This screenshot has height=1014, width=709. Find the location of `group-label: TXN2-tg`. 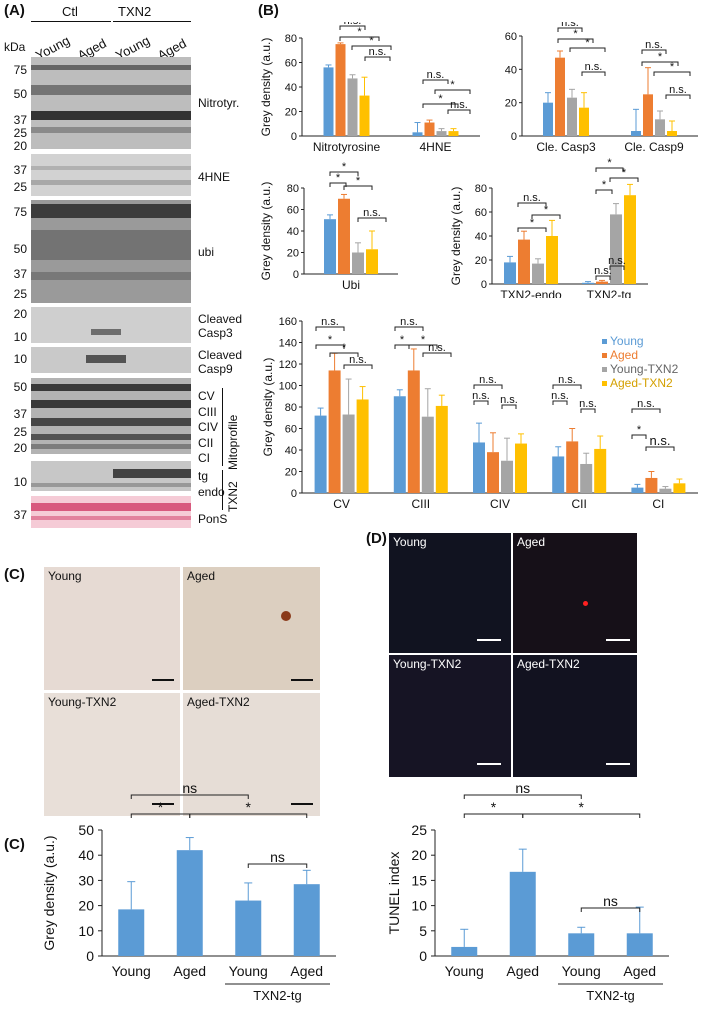

group-label: TXN2-tg is located at coordinates (610, 995).